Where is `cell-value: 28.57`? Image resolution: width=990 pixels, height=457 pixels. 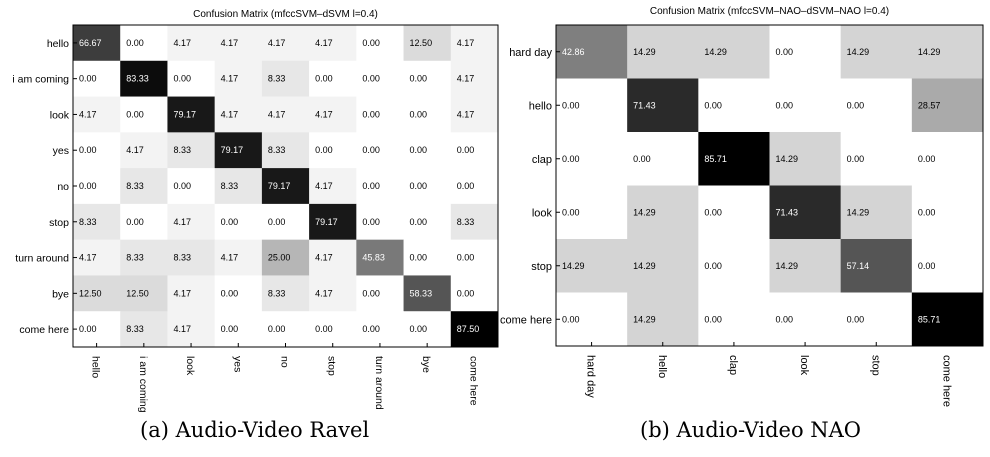 cell-value: 28.57 is located at coordinates (929, 105).